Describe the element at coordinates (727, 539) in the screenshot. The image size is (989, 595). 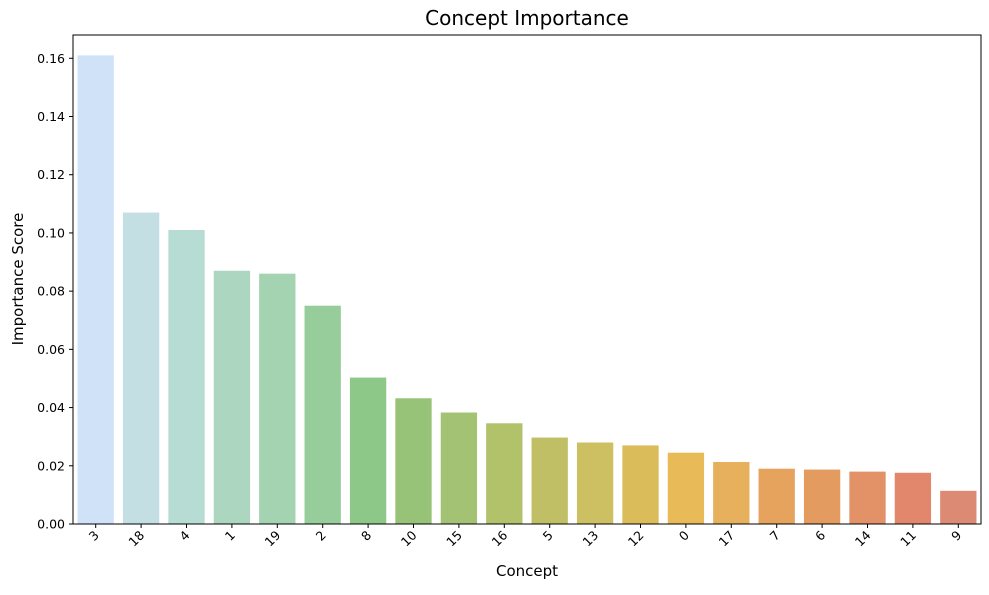
I see `x-tick-label: 17` at that location.